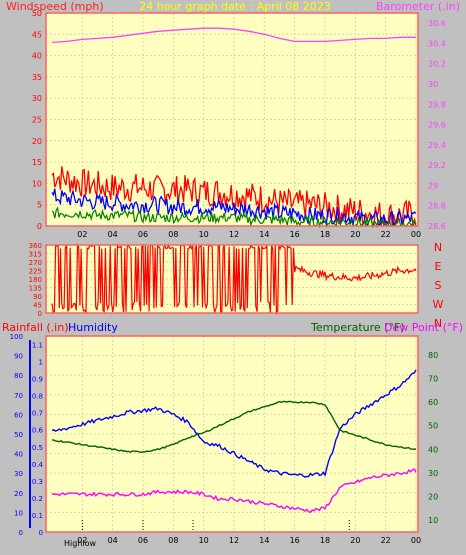  What do you see at coordinates (37, 346) in the screenshot?
I see `rainfall-tick-label: 1.1` at bounding box center [37, 346].